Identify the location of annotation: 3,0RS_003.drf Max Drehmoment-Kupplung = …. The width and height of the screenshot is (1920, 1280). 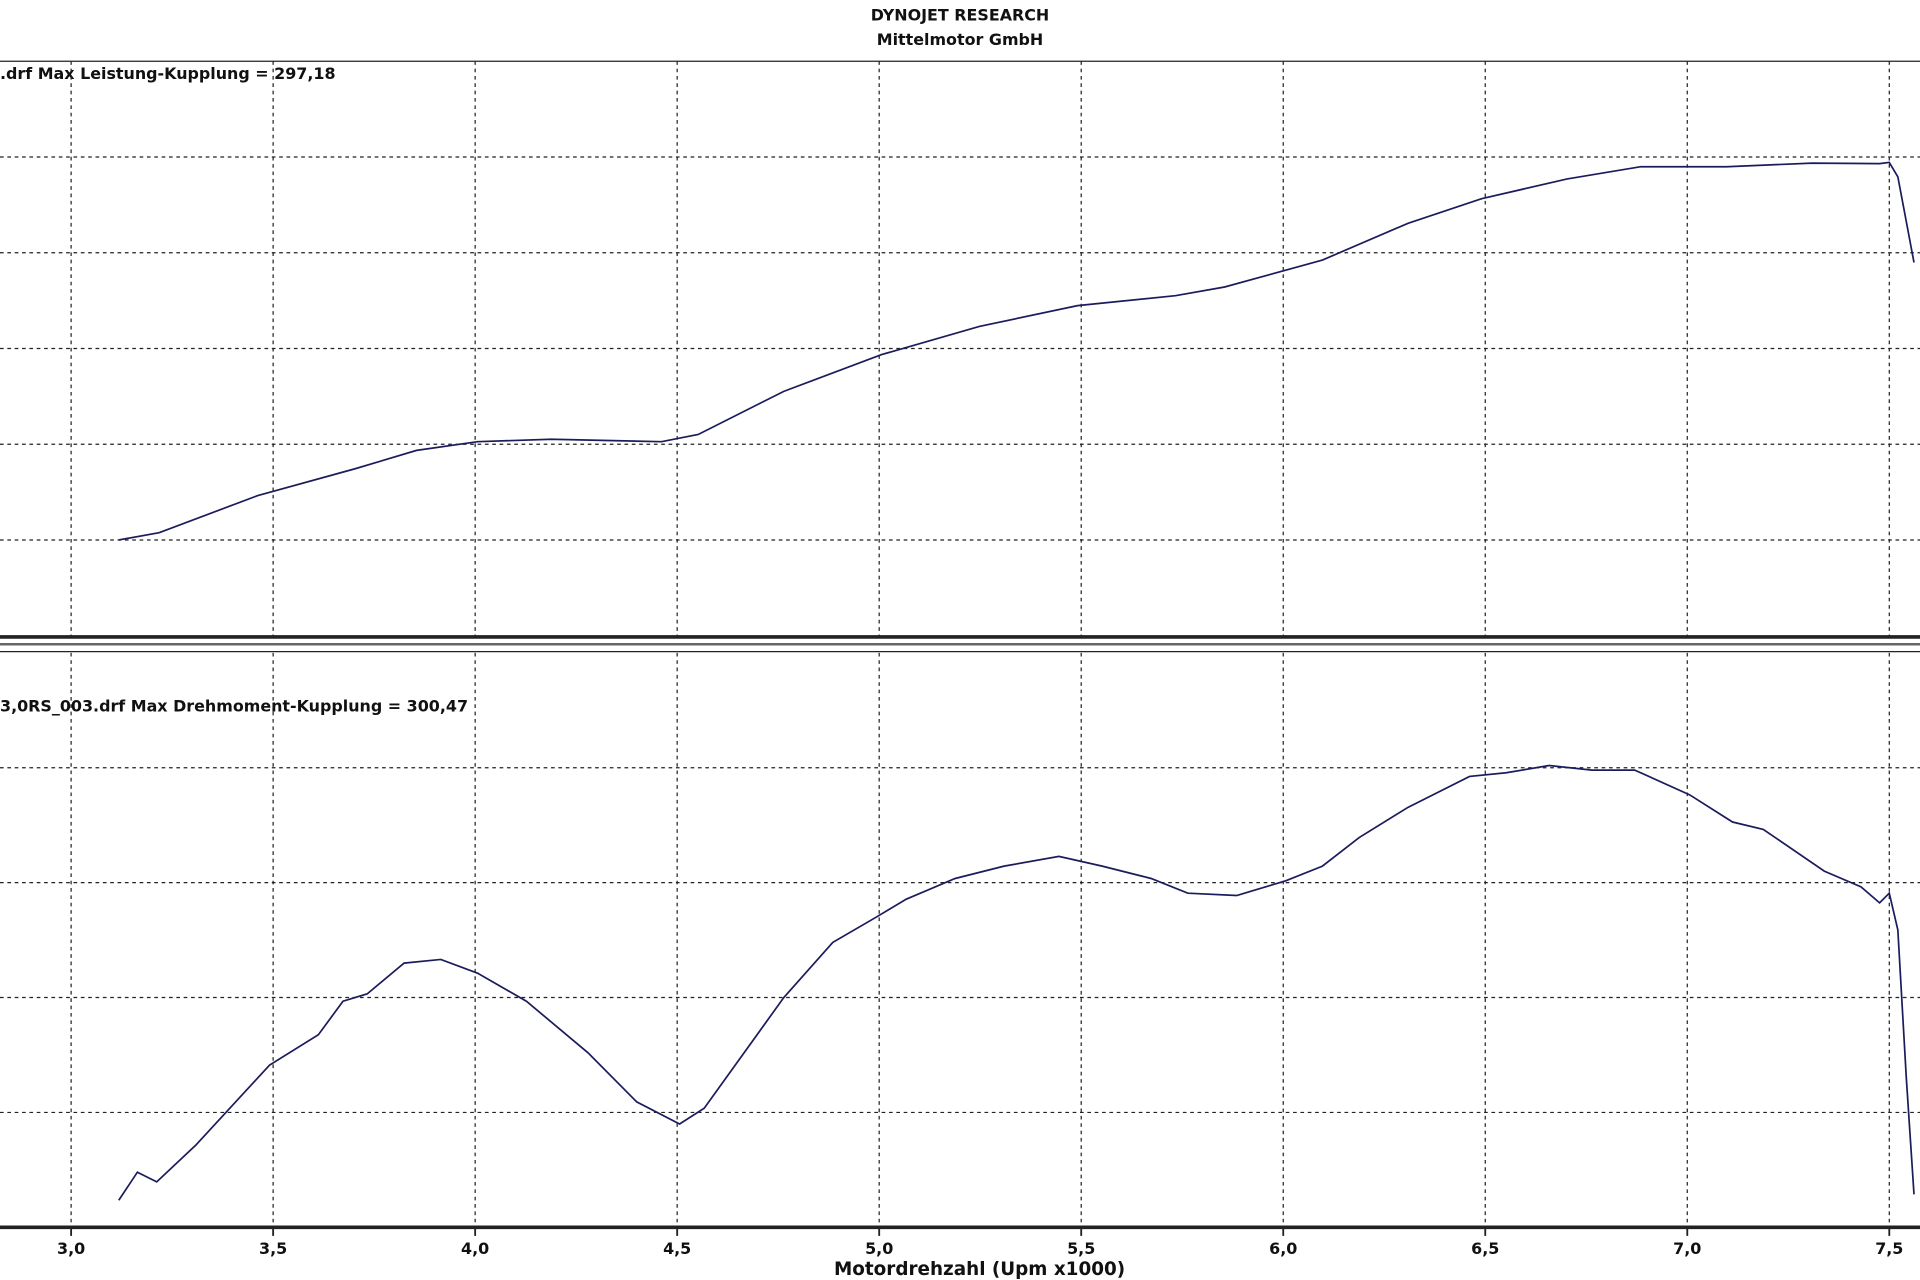
(234, 705).